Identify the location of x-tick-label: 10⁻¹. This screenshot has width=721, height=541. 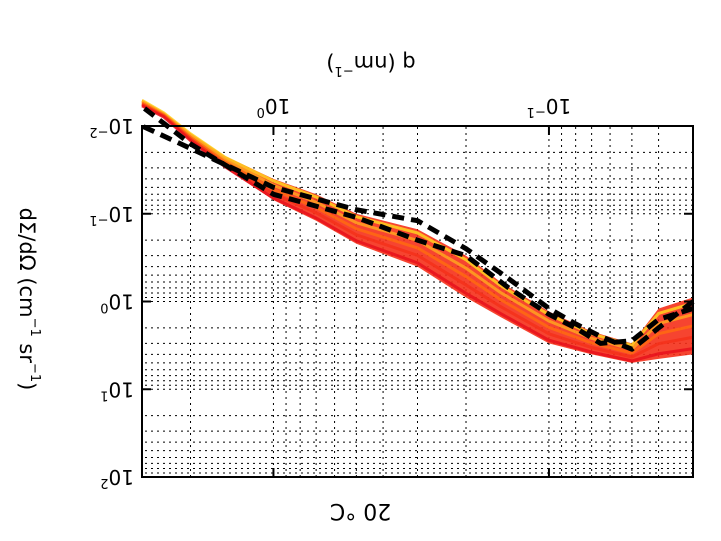
(549, 106).